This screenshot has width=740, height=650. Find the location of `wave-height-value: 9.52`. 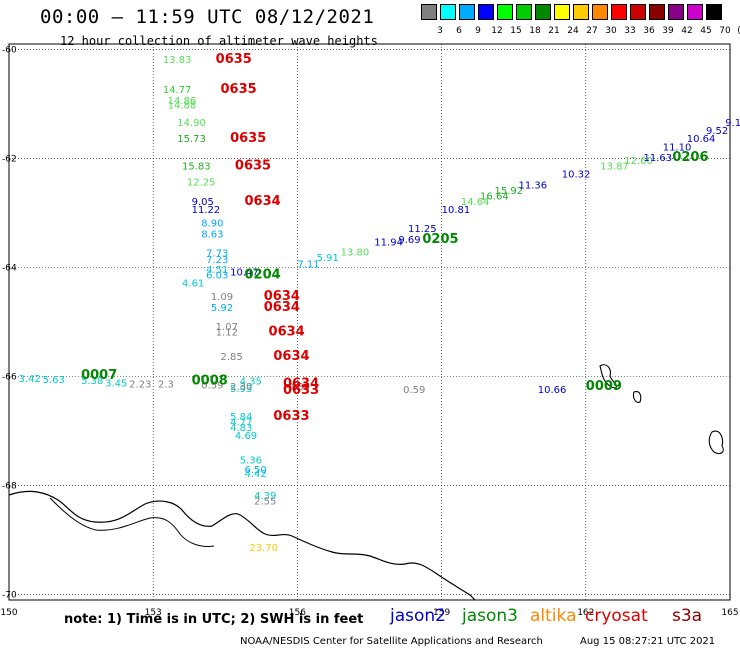

wave-height-value: 9.52 is located at coordinates (717, 131).